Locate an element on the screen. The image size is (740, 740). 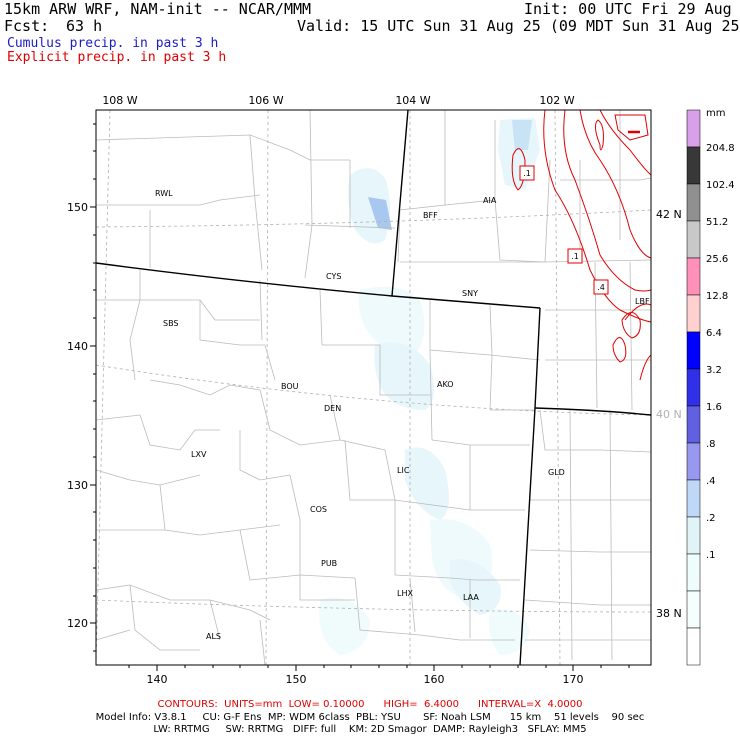
forecast-label: Fcst: is located at coordinates (27, 26).